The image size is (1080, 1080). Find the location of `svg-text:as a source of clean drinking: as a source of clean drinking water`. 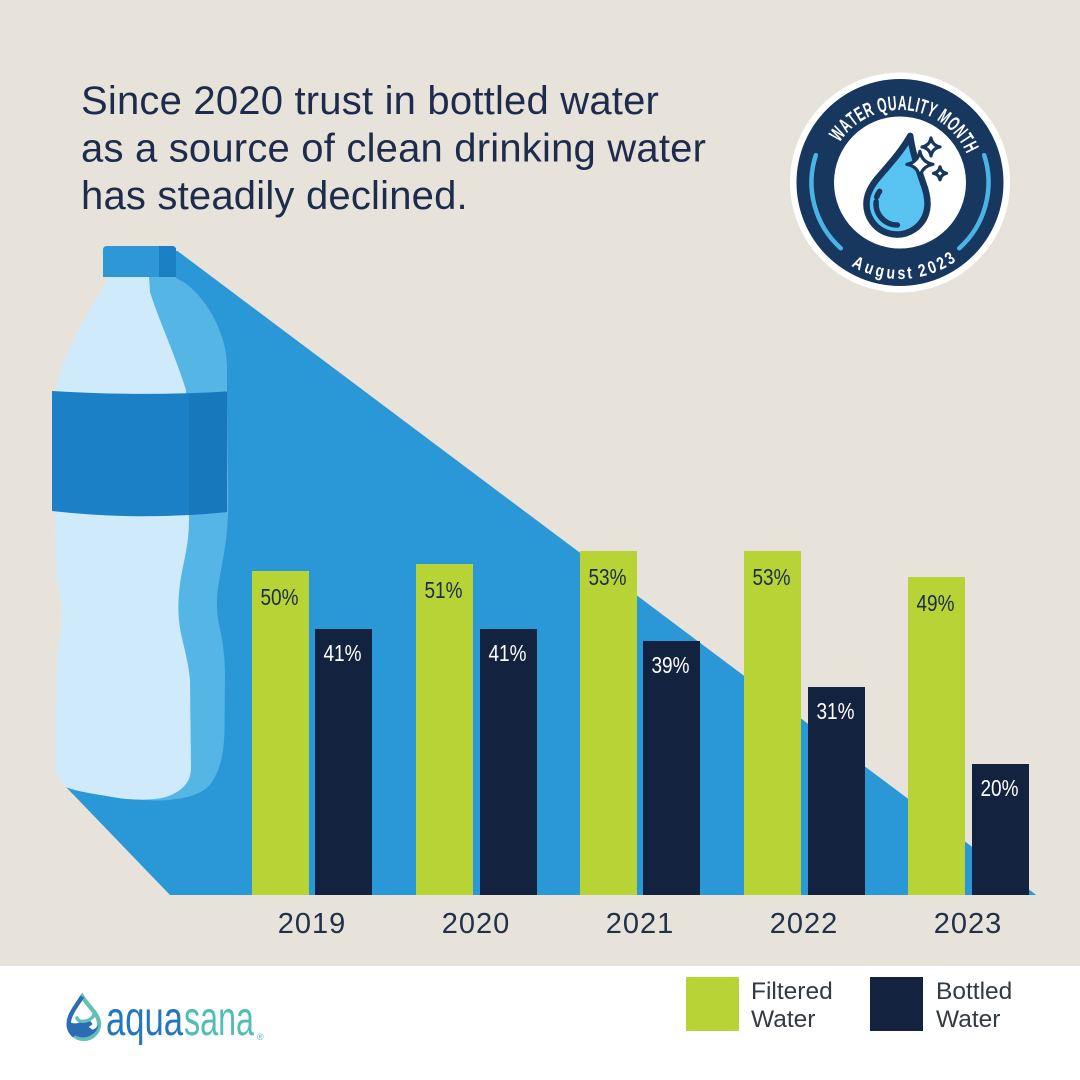

svg-text:as a source of clean drinking: as a source of clean drinking water is located at coordinates (393, 149).